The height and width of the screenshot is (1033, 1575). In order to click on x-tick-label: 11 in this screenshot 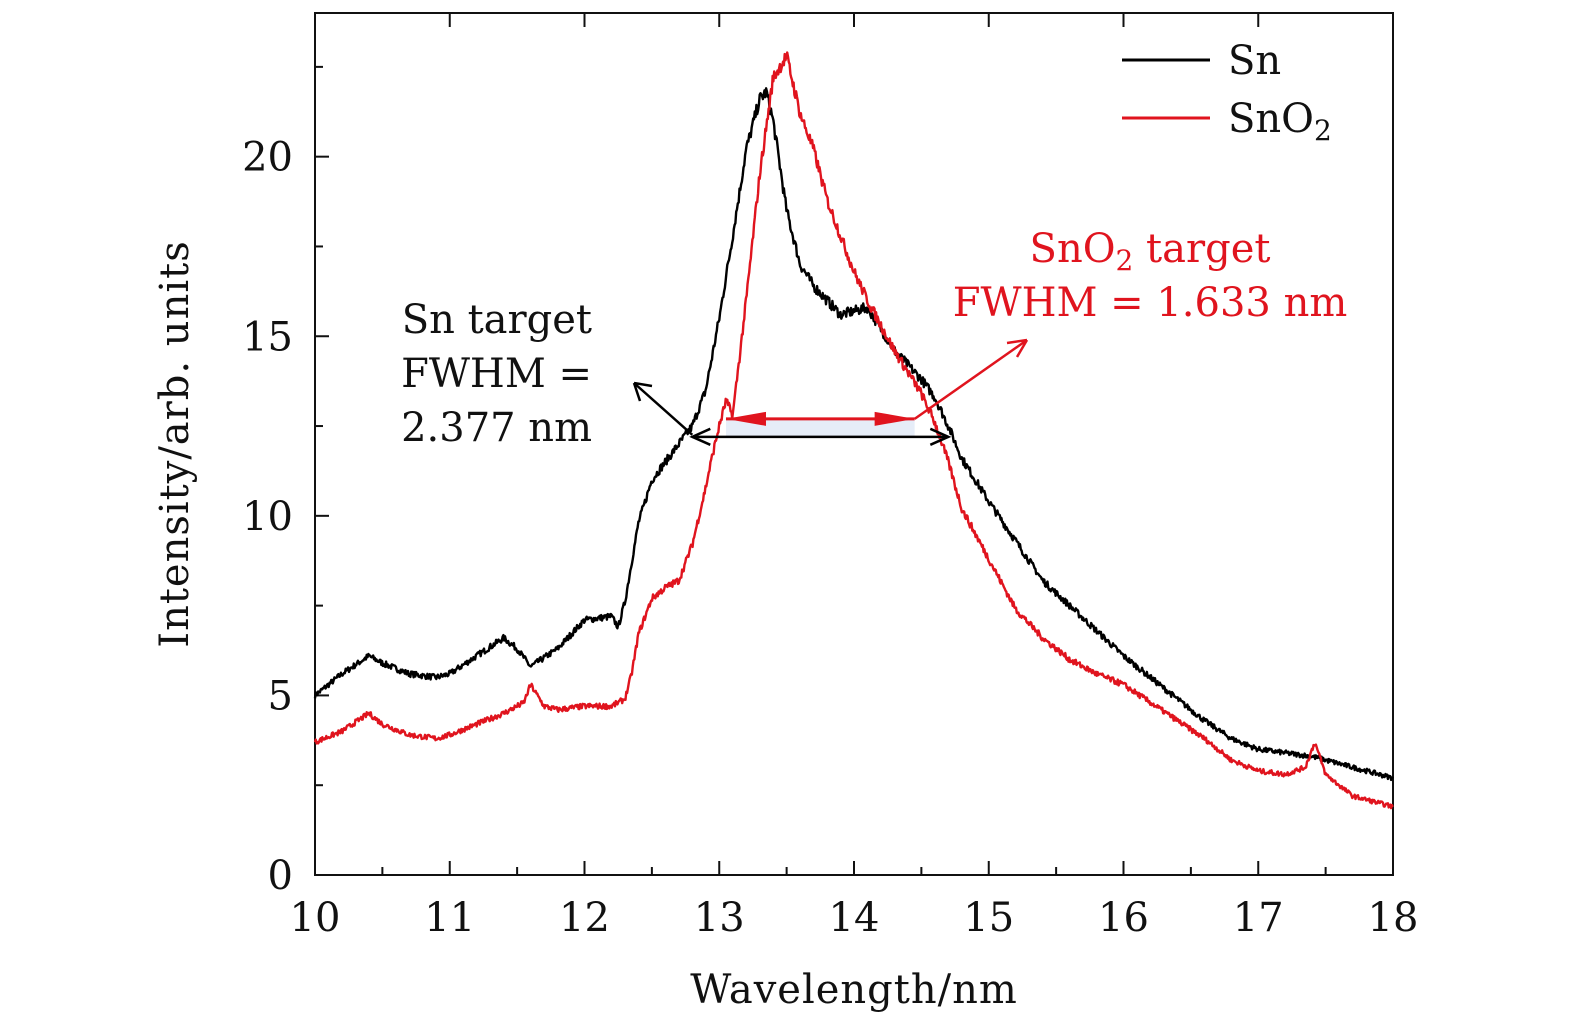, I will do `click(449, 918)`.